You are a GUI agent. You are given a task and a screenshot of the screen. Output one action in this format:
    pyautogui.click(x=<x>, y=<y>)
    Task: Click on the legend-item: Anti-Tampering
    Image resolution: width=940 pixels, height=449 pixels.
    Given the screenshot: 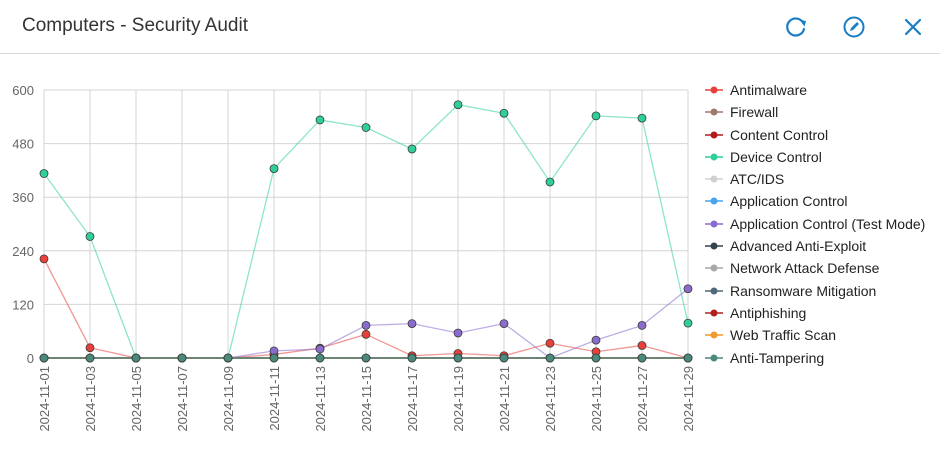 What is the action you would take?
    pyautogui.click(x=822, y=359)
    